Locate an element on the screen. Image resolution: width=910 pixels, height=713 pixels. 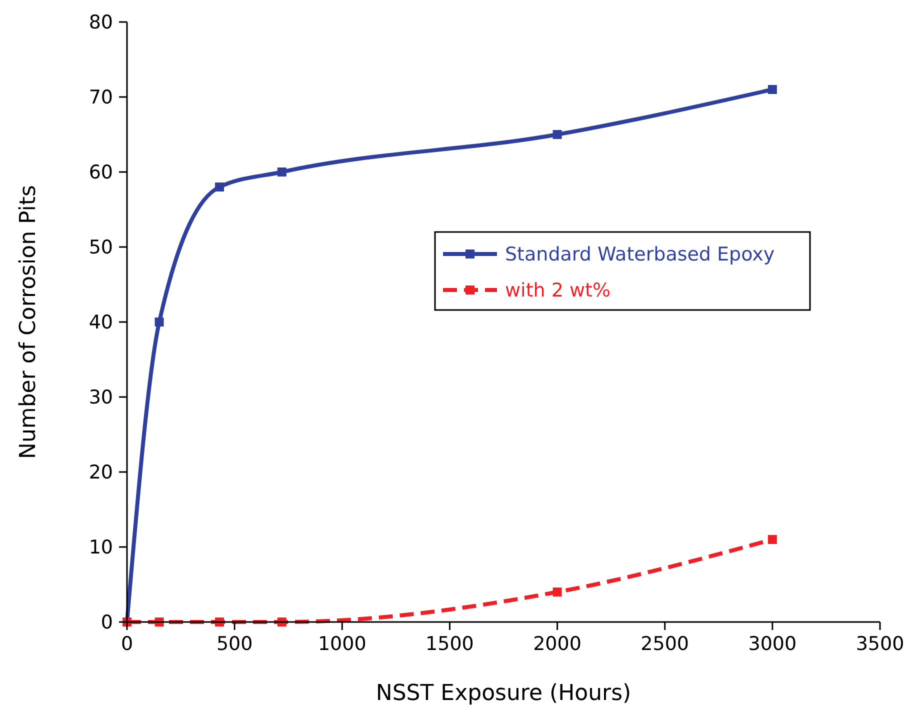
y-tick-label: 0 is located at coordinates (106, 623).